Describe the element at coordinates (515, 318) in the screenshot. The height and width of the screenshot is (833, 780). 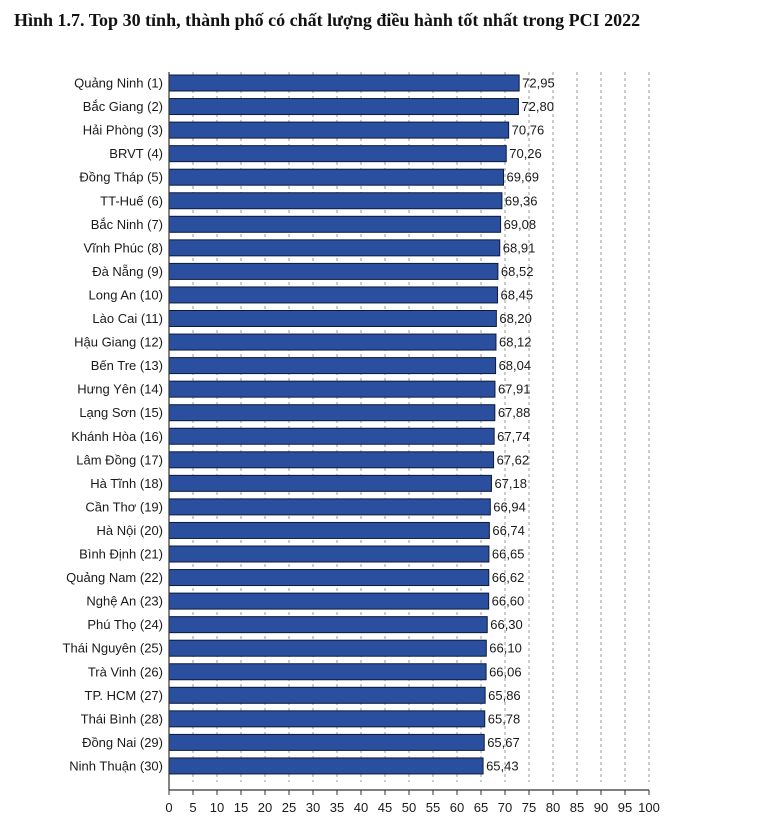
I see `data-label: 68,20` at that location.